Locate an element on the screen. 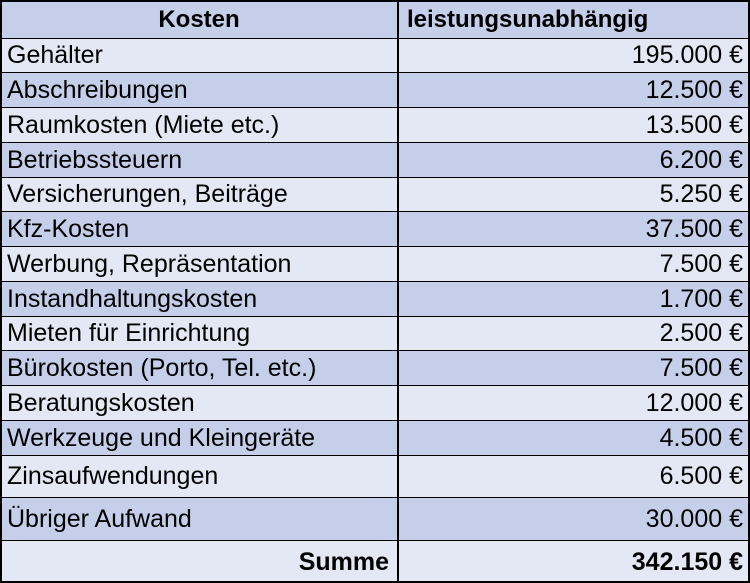  table-row: Übriger Aufwand 30.000 € is located at coordinates (375, 519).